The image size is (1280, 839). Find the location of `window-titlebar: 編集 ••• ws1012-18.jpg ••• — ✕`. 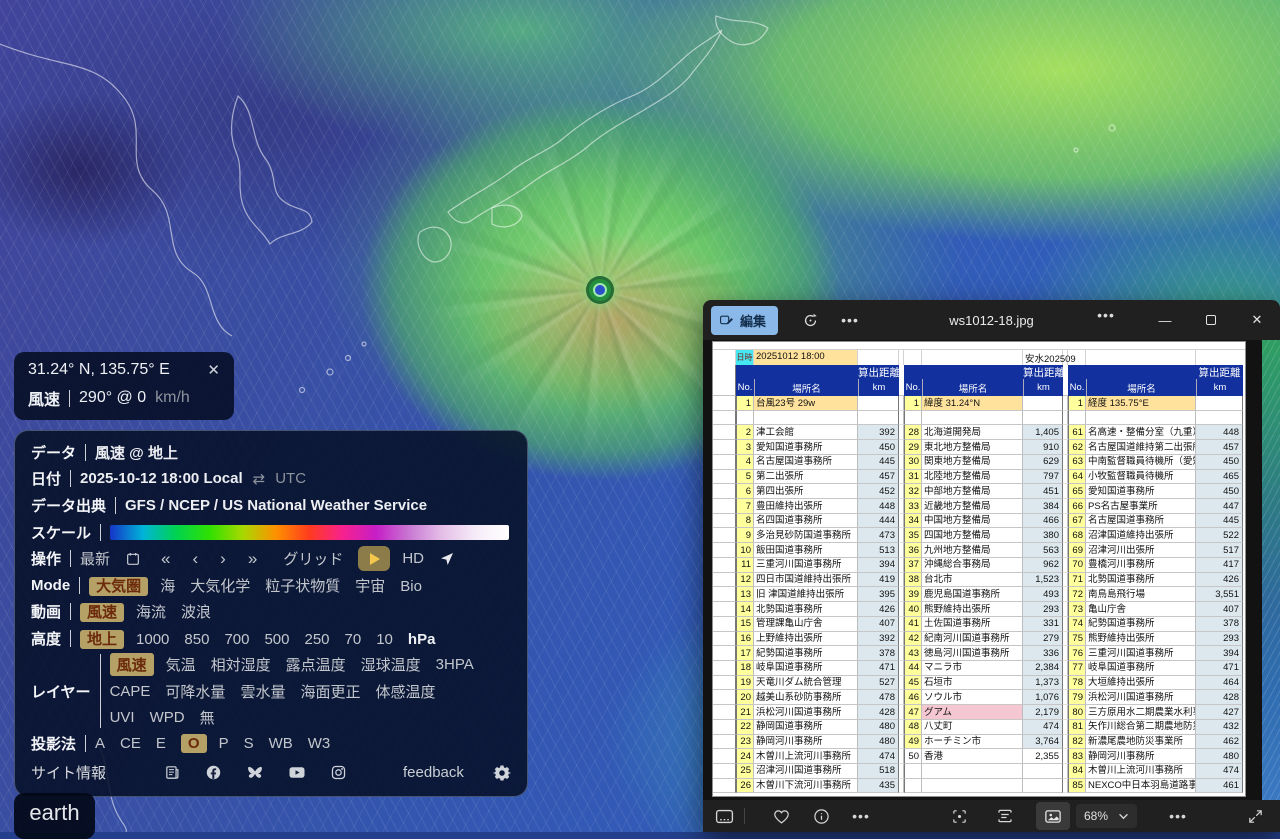

window-titlebar: 編集 ••• ws1012-18.jpg ••• — ✕ is located at coordinates (991, 320).